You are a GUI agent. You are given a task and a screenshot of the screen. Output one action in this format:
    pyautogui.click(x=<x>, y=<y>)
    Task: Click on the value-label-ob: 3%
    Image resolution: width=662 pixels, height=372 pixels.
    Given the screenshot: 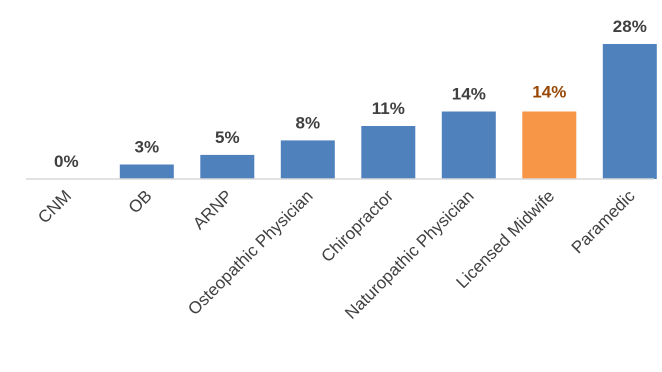 What is the action you would take?
    pyautogui.click(x=147, y=147)
    